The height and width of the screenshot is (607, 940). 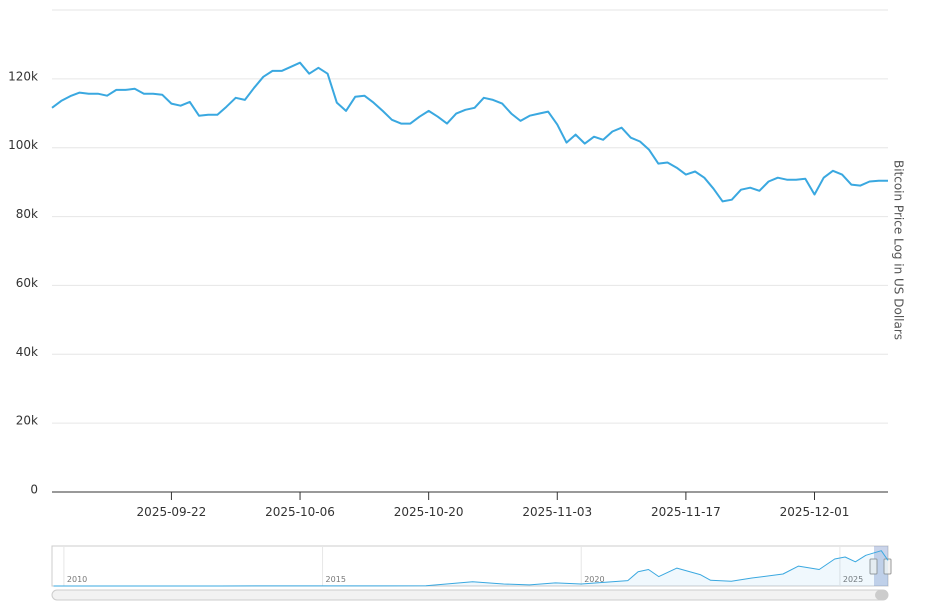 What do you see at coordinates (27, 421) in the screenshot?
I see `y-tick-label: 20k` at bounding box center [27, 421].